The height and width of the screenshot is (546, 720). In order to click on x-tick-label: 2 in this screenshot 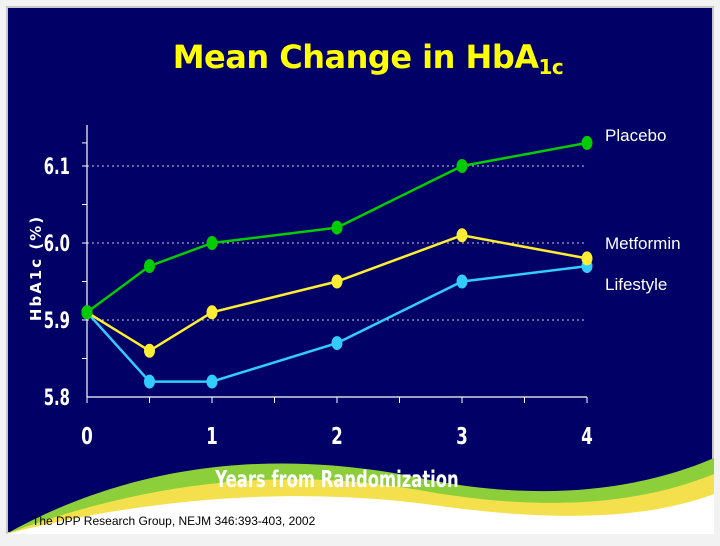, I will do `click(337, 436)`.